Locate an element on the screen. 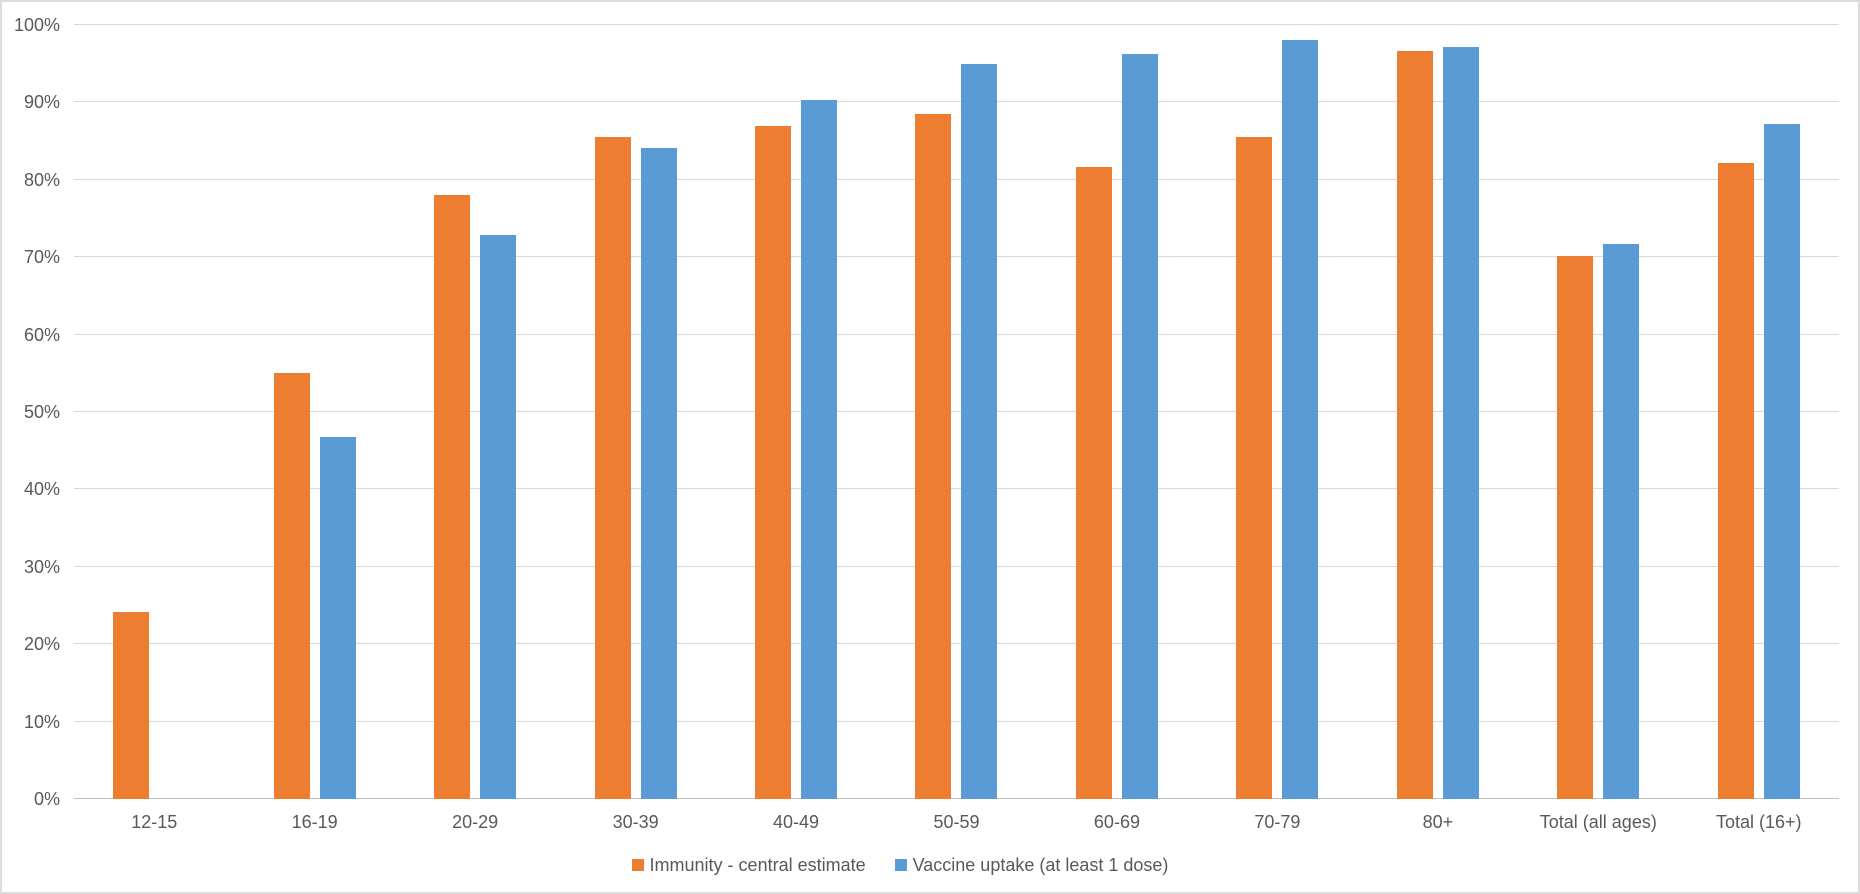  y-tick-label-20%: 20% is located at coordinates (41, 644).